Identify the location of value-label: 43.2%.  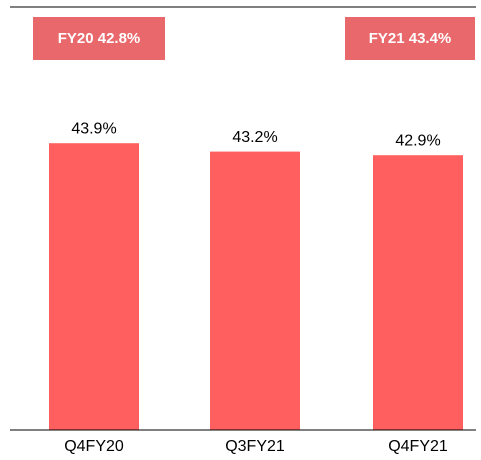
(254, 137).